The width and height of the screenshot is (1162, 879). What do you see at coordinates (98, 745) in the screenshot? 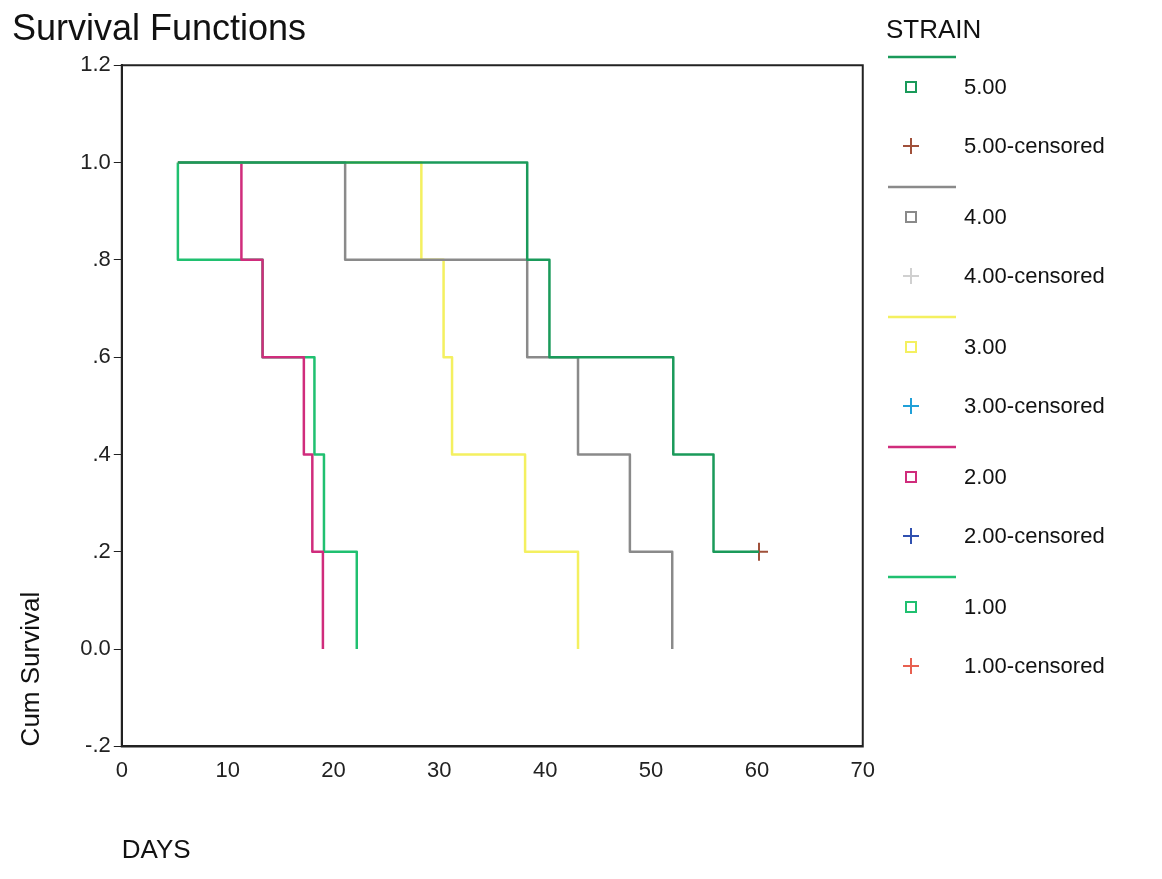
I see `y-tick-label: -.2` at bounding box center [98, 745].